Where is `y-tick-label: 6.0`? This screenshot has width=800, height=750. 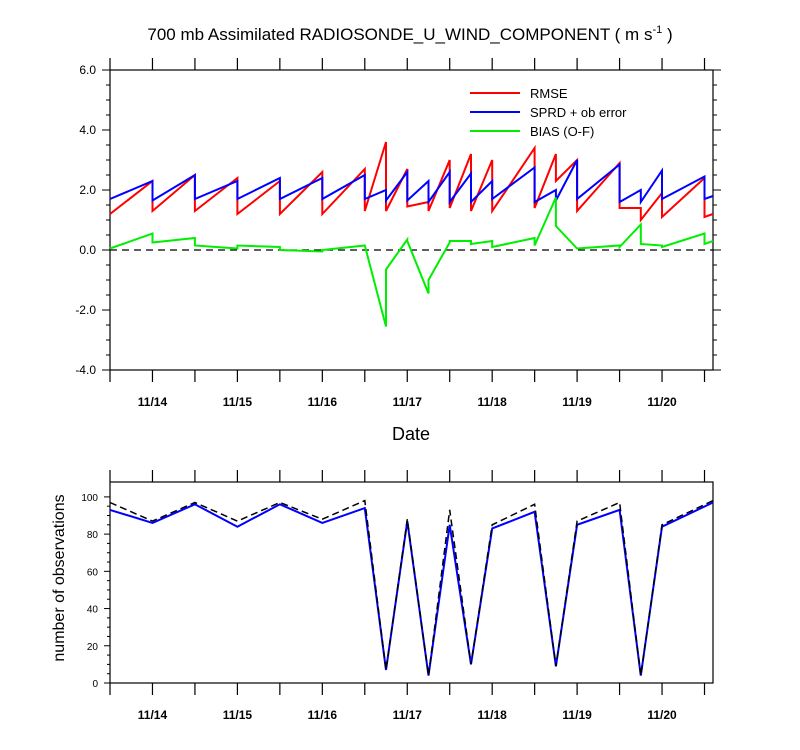 y-tick-label: 6.0 is located at coordinates (87, 70).